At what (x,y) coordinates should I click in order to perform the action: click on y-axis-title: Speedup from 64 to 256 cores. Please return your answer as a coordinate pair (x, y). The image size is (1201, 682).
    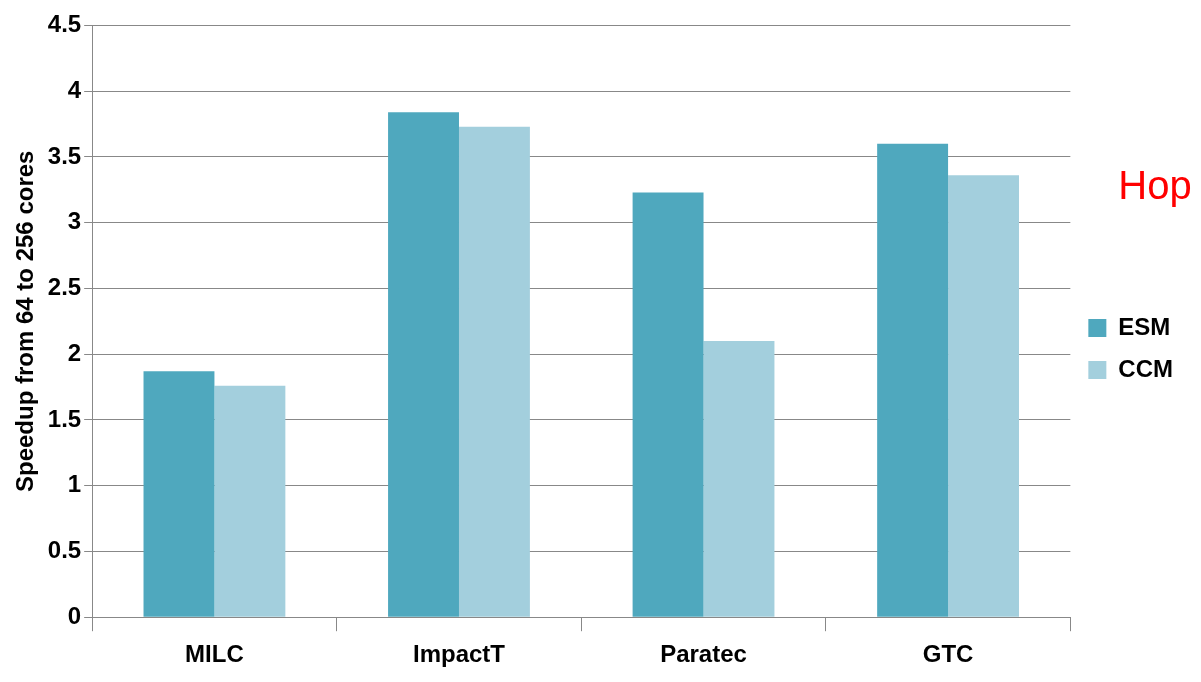
    Looking at the image, I should click on (25, 321).